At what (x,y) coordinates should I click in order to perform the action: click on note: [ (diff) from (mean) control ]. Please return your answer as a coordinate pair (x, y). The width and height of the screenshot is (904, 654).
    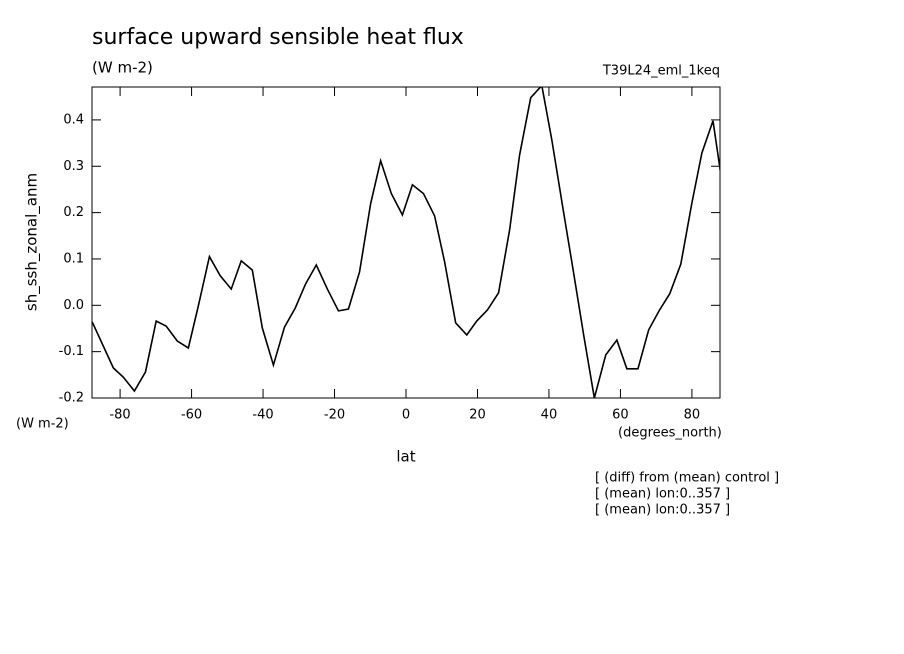
    Looking at the image, I should click on (687, 478).